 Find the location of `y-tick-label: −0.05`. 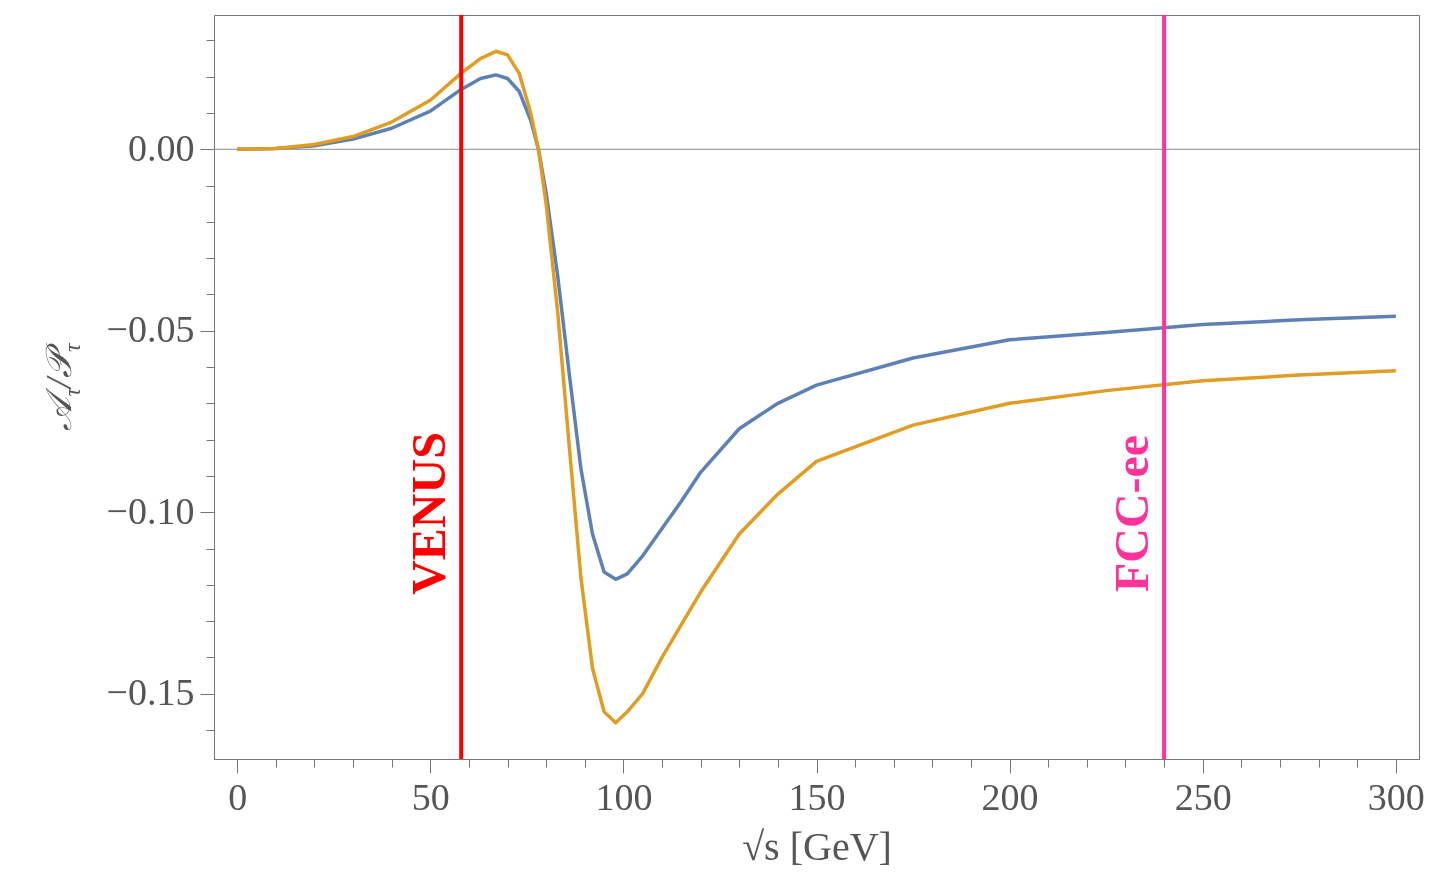

y-tick-label: −0.05 is located at coordinates (150, 329).